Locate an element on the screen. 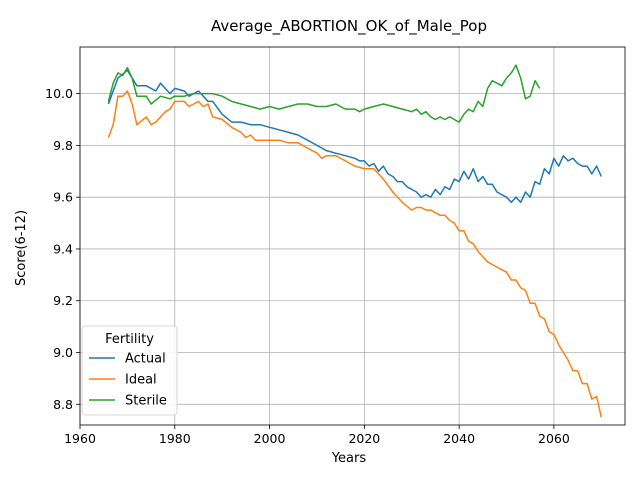  legend-label-ideal: Ideal is located at coordinates (141, 380).